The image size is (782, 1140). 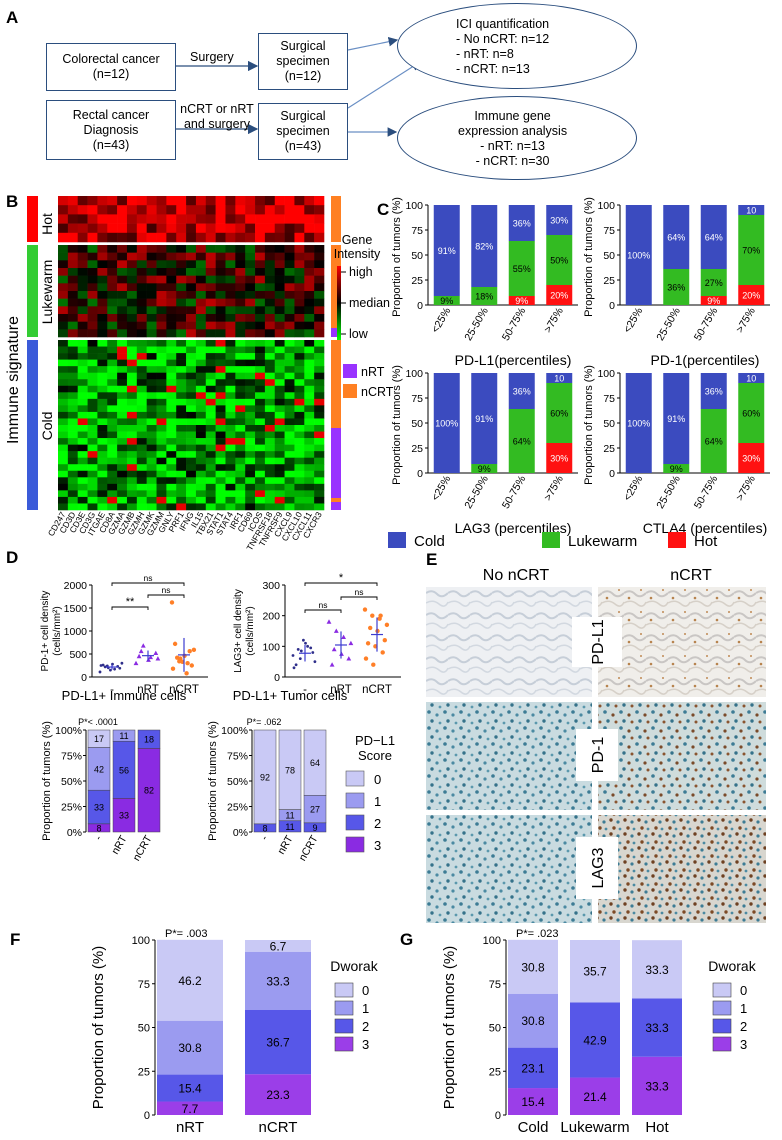 What do you see at coordinates (495, 1072) in the screenshot?
I see `fg-ytick-label: 25` at bounding box center [495, 1072].